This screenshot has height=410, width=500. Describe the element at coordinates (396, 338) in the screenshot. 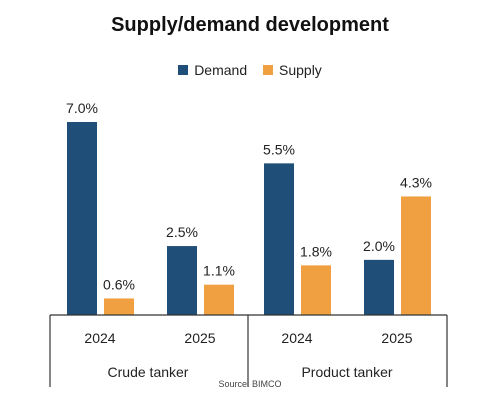

I see `tick-label-3: 2025` at that location.